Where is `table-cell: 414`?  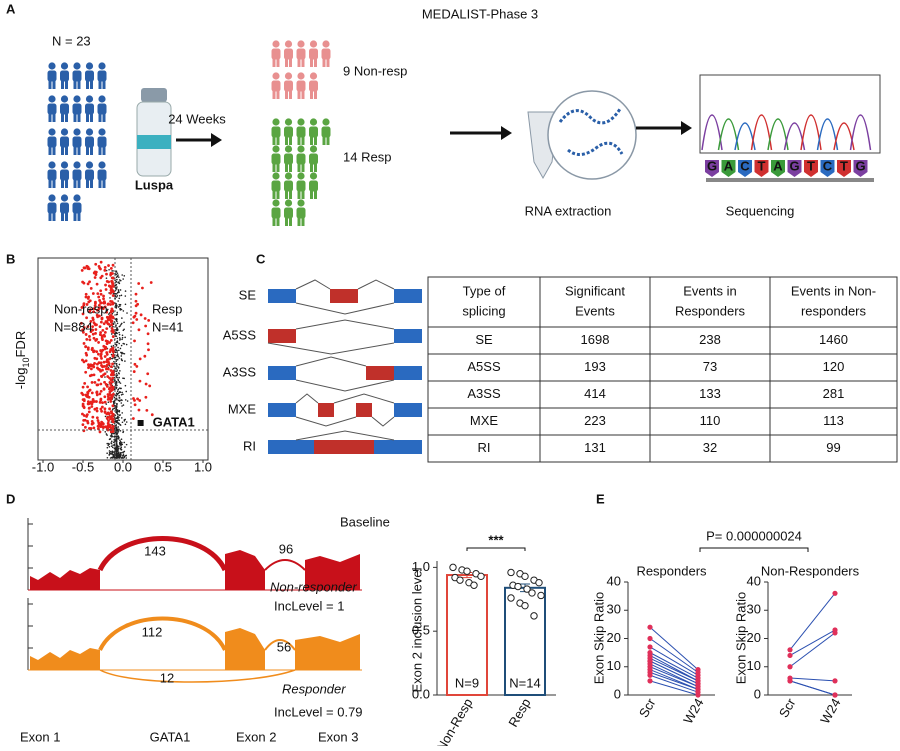
table-cell: 414 is located at coordinates (595, 393).